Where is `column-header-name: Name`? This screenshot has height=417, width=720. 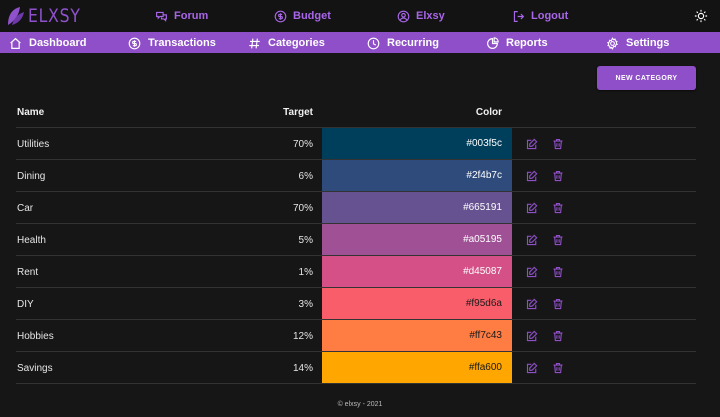
column-header-name: Name is located at coordinates (31, 112).